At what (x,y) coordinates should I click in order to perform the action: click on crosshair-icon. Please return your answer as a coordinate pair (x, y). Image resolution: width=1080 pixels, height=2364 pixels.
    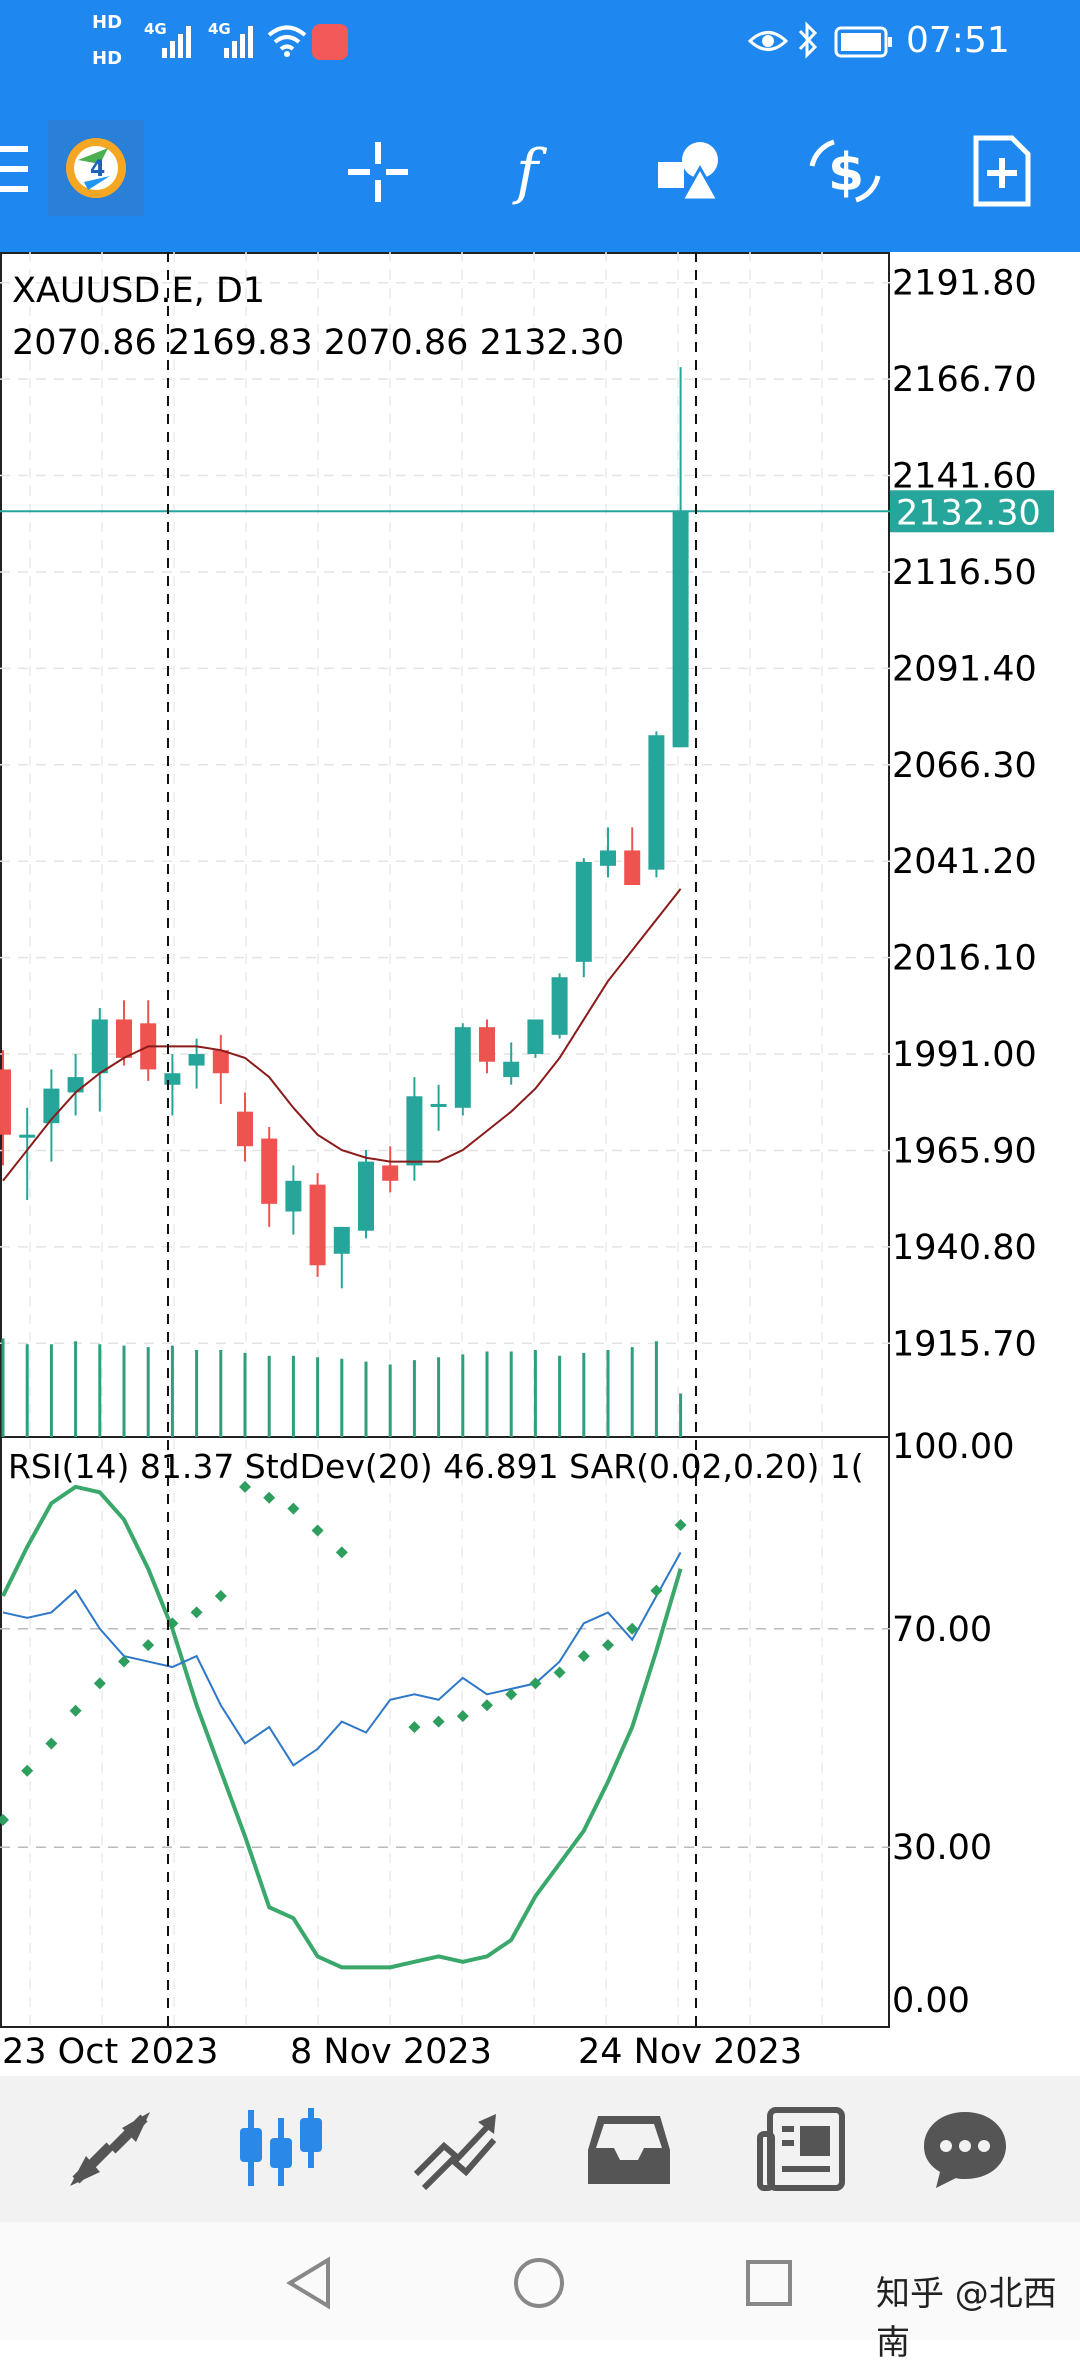
    Looking at the image, I should click on (378, 174).